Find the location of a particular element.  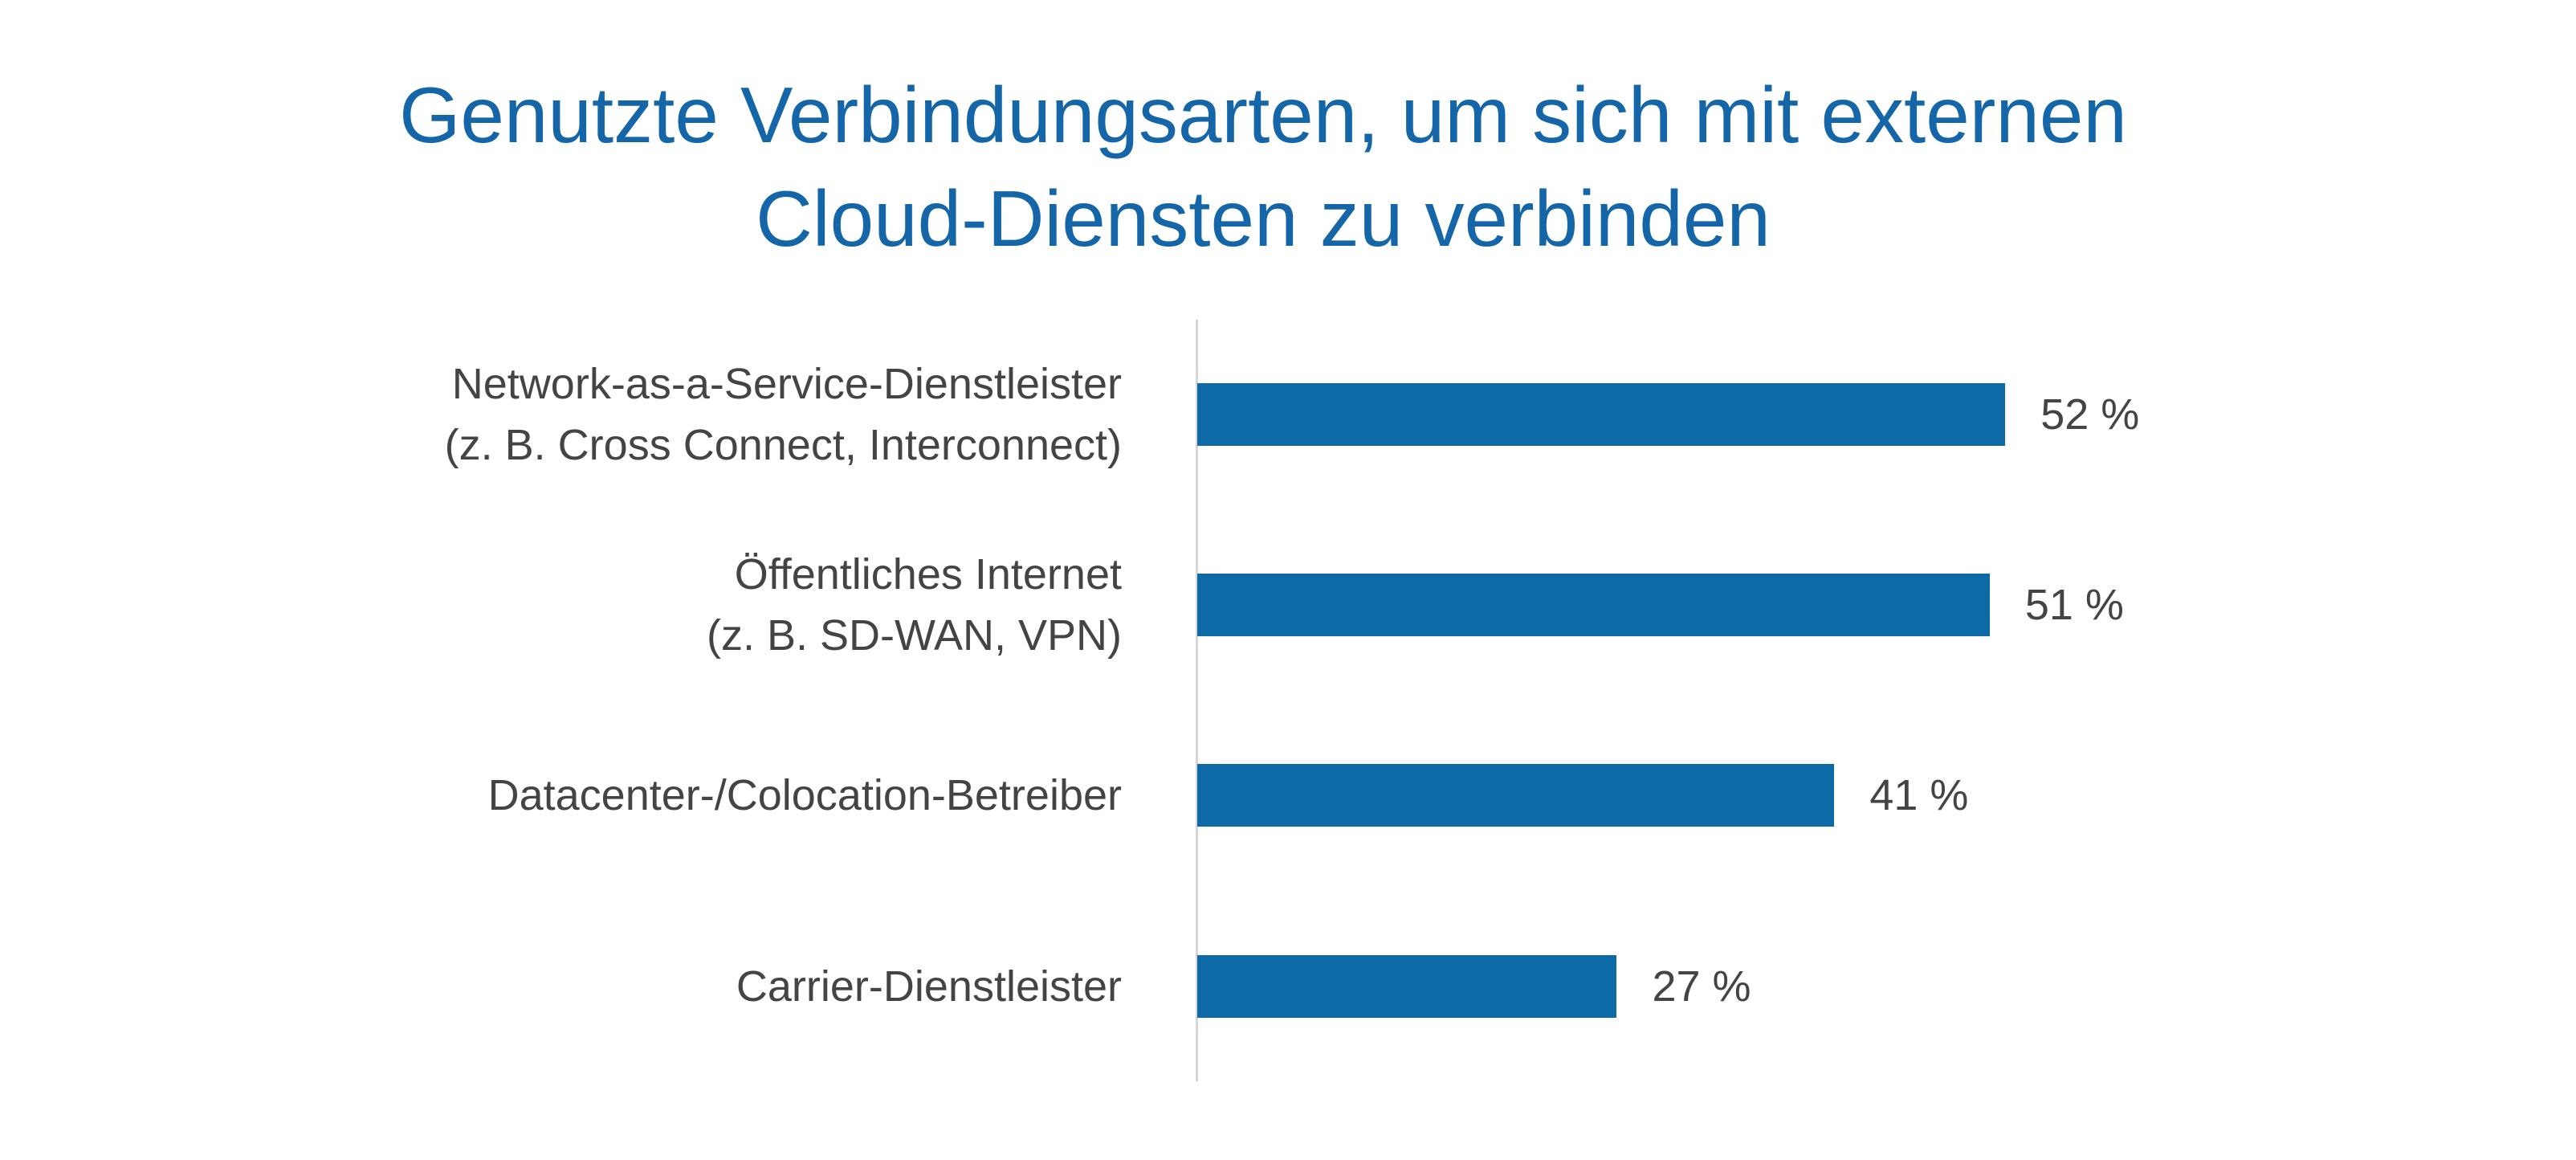

data-label: 52 % is located at coordinates (2090, 414).